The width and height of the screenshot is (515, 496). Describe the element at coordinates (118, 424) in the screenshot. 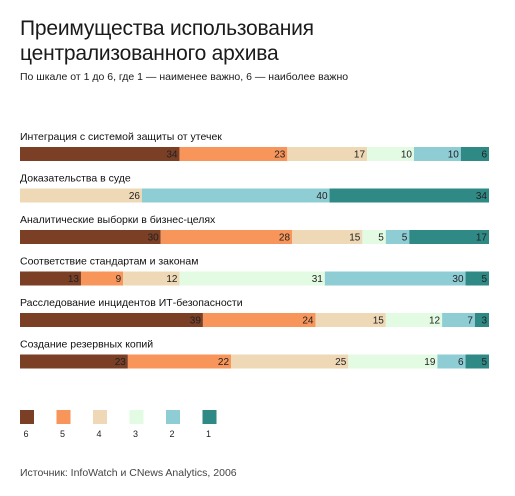

I see `legend: 6 5 4 3 2 1` at that location.